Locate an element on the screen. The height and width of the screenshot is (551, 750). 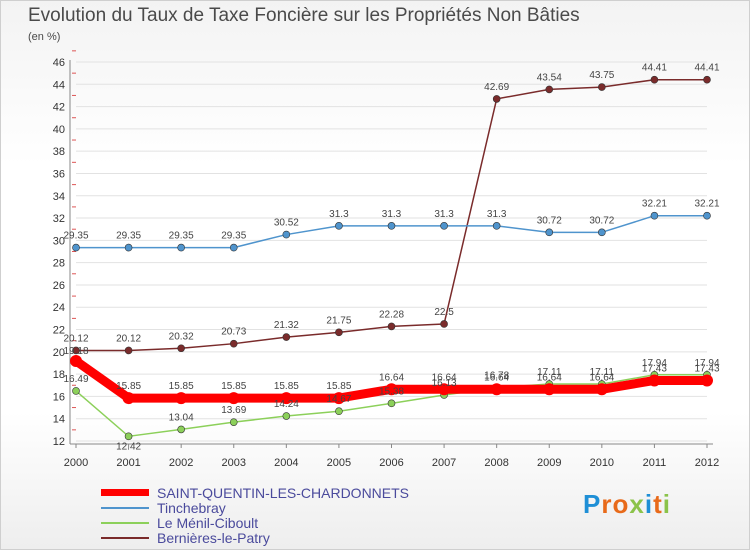
data-label: 12.42 is located at coordinates (128, 446).